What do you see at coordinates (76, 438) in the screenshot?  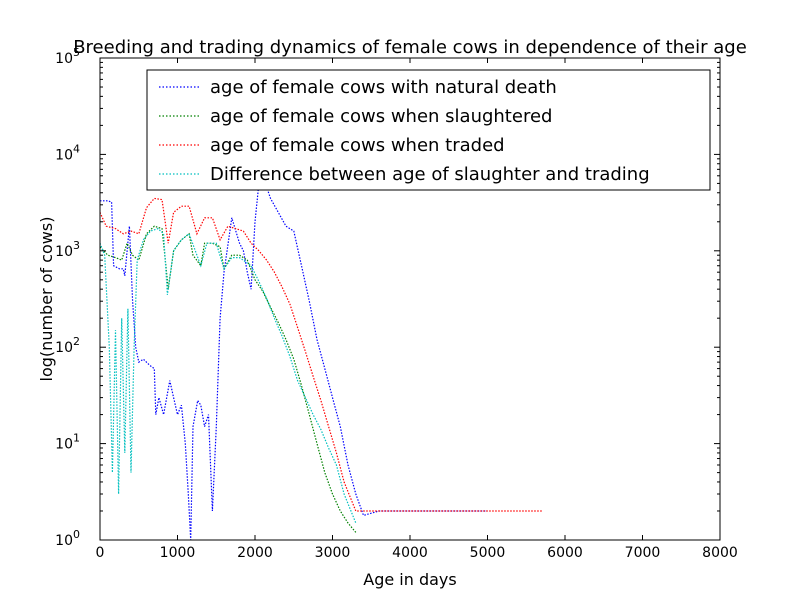 I see `y-tick-exponent: 1` at bounding box center [76, 438].